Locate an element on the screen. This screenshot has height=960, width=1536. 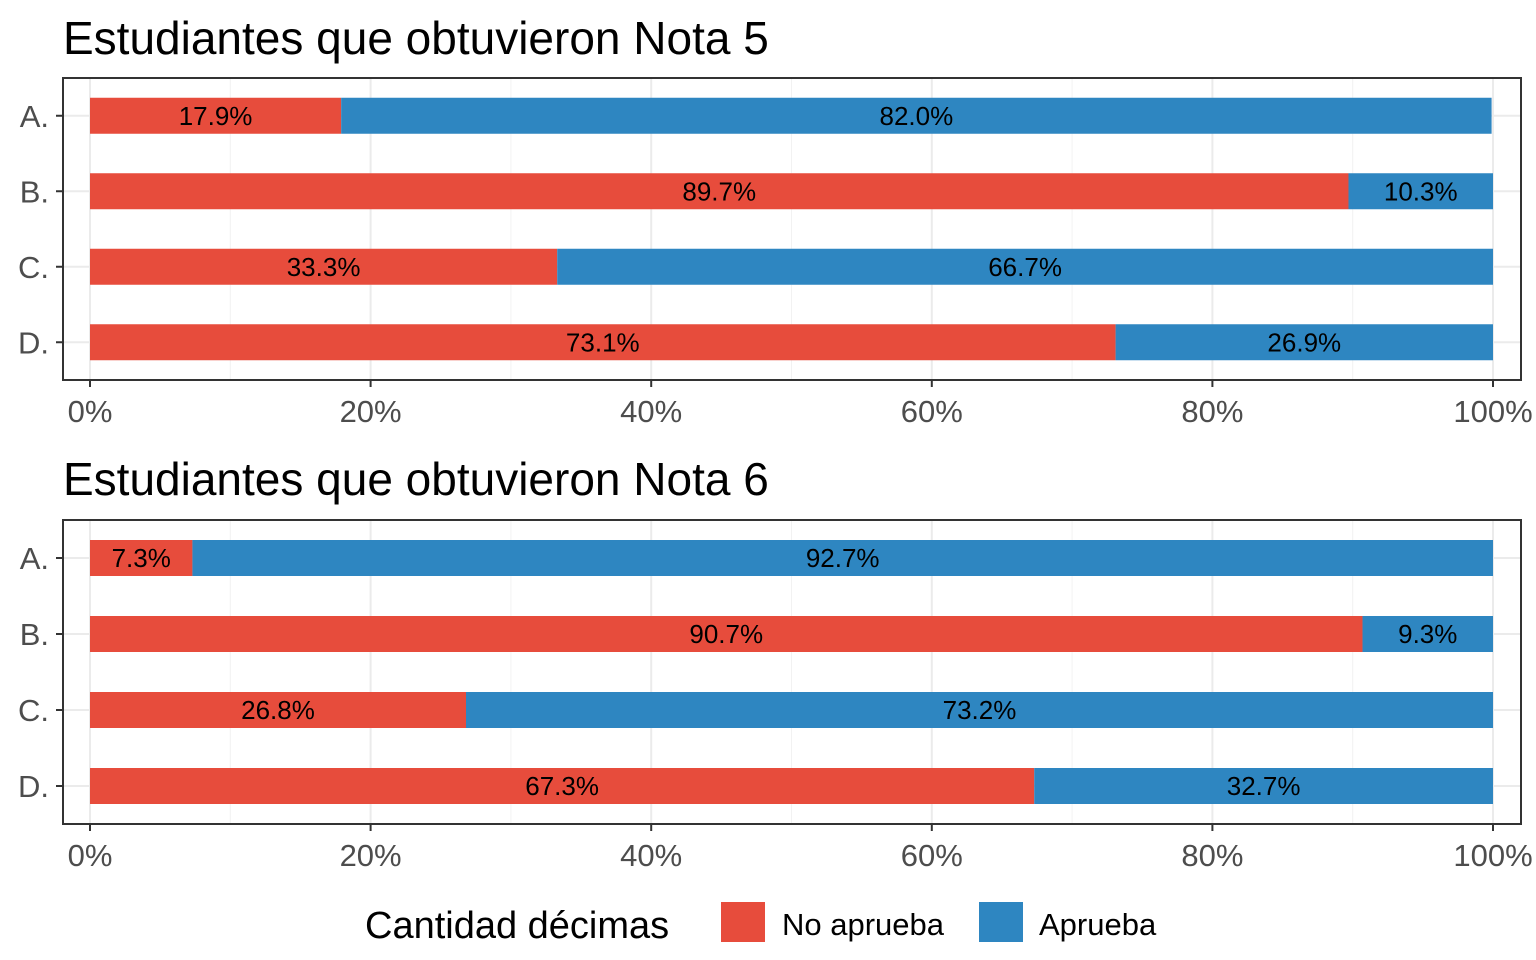
data-label: 73.1% is located at coordinates (603, 342).